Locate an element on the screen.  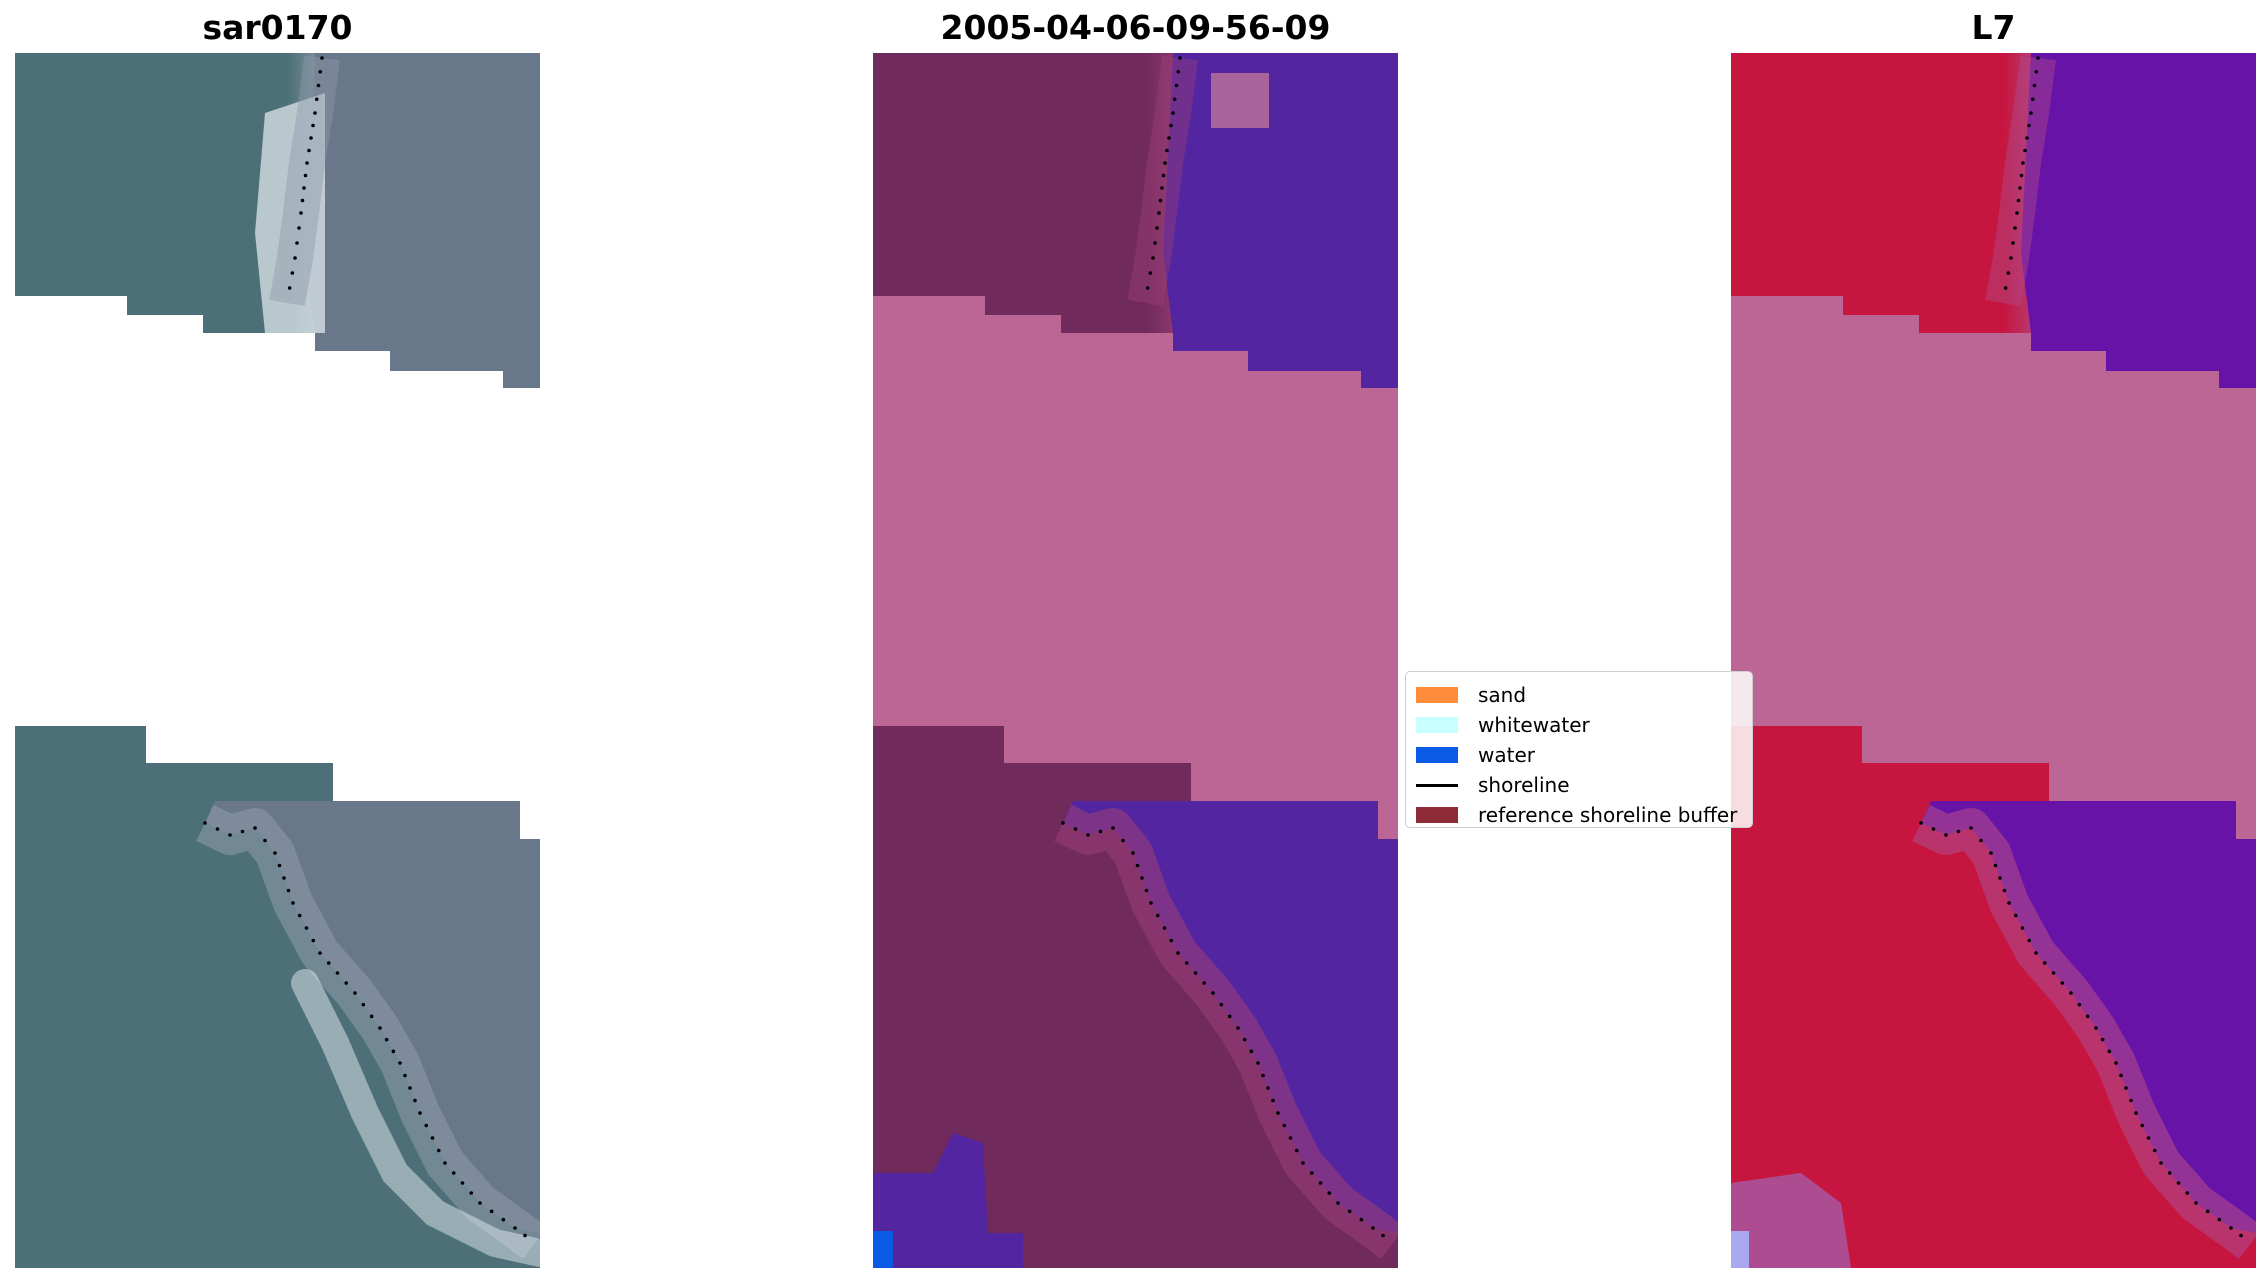
whitewater-swatch is located at coordinates (1437, 725).